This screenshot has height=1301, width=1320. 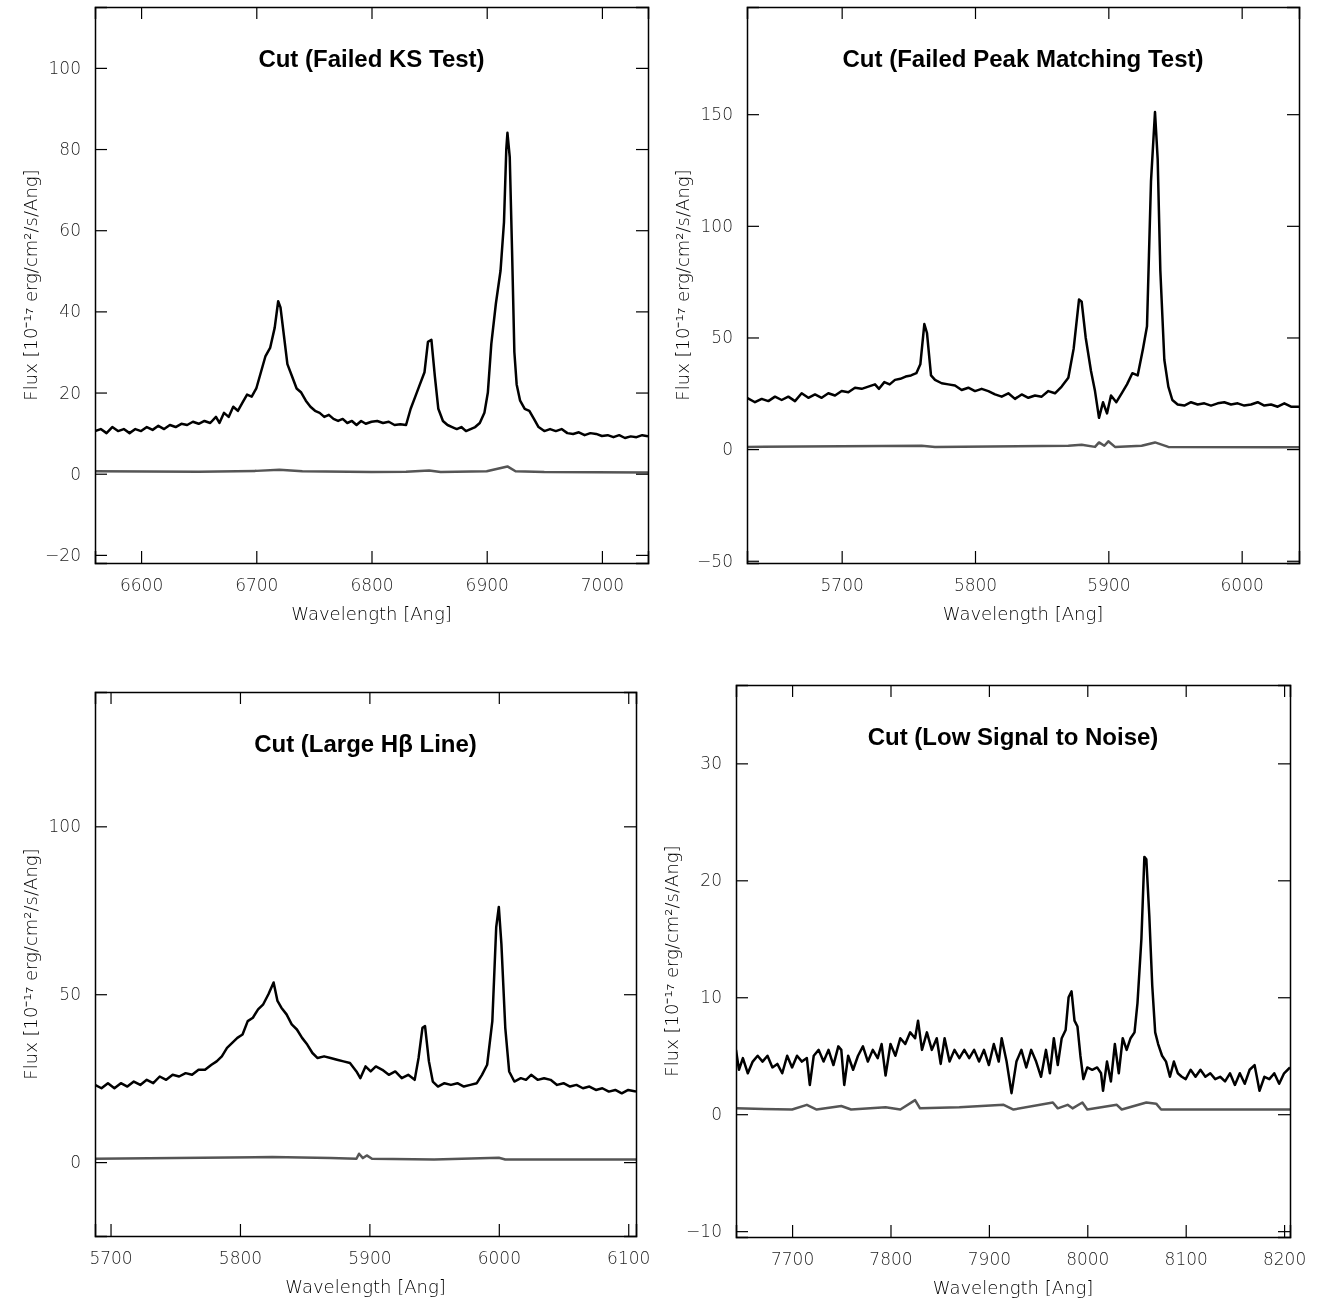 I want to click on y-tick-label: 80, so click(x=70, y=148).